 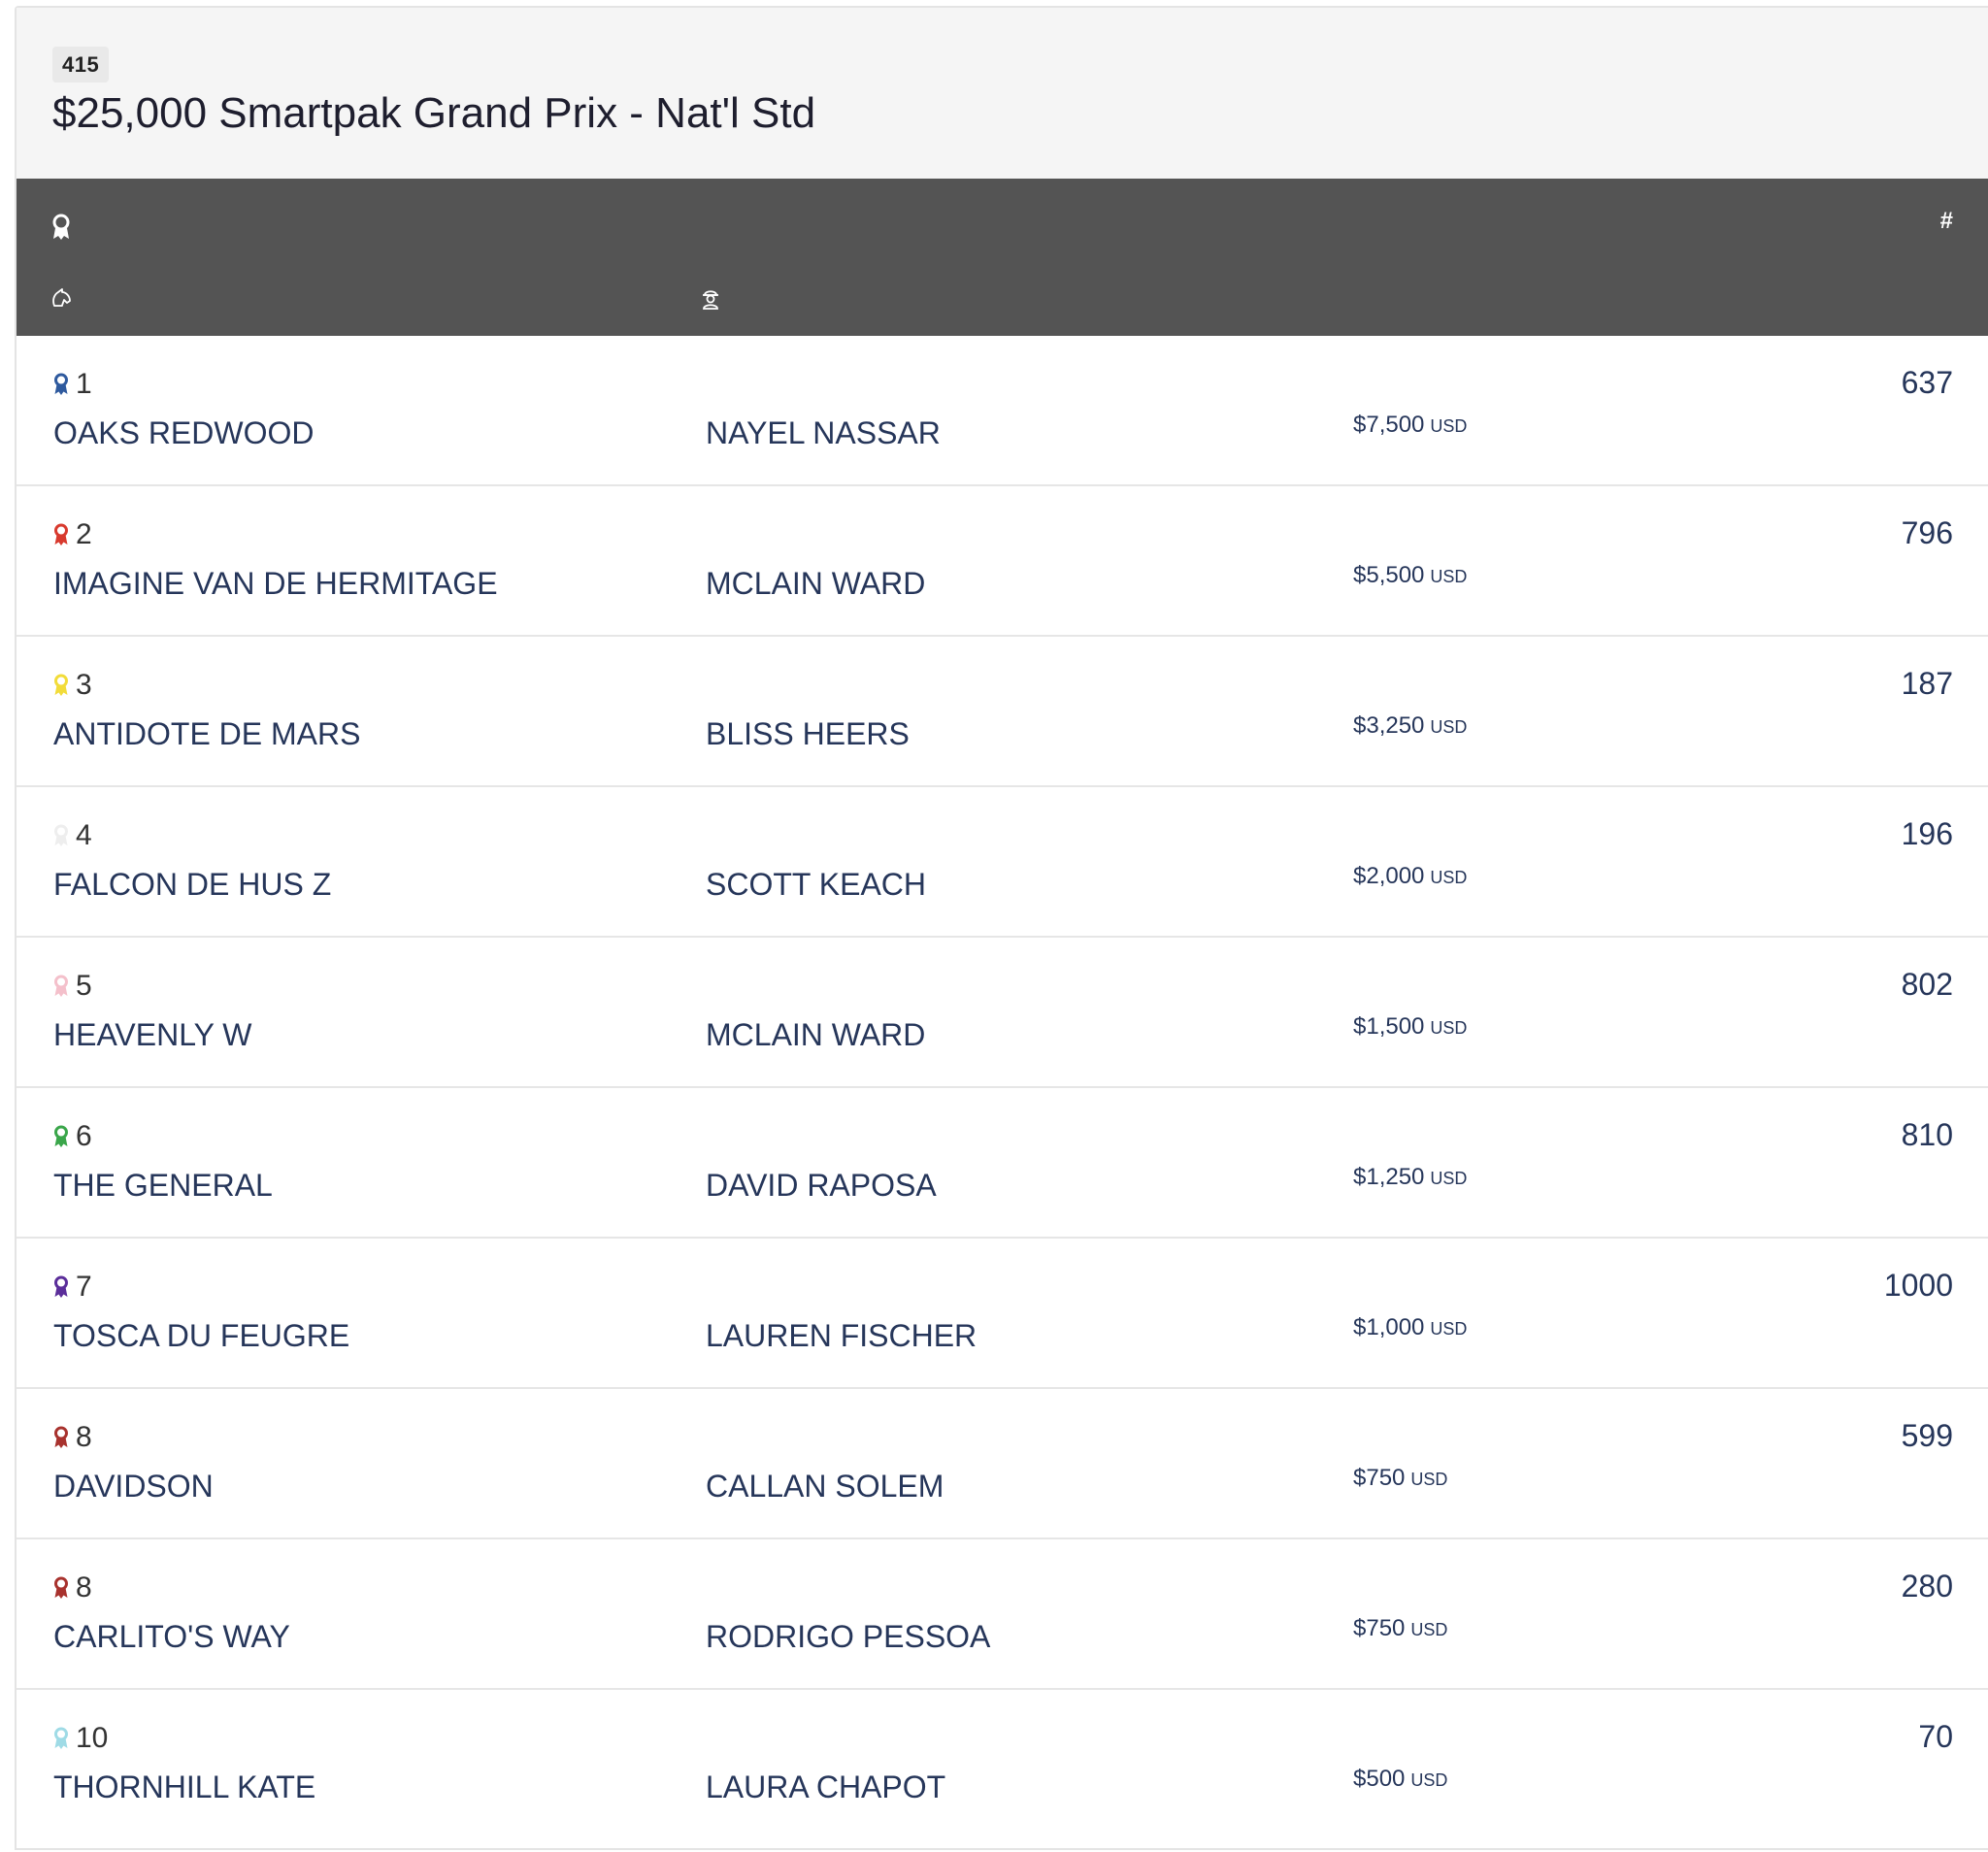 What do you see at coordinates (1927, 683) in the screenshot?
I see `entry-number: 187` at bounding box center [1927, 683].